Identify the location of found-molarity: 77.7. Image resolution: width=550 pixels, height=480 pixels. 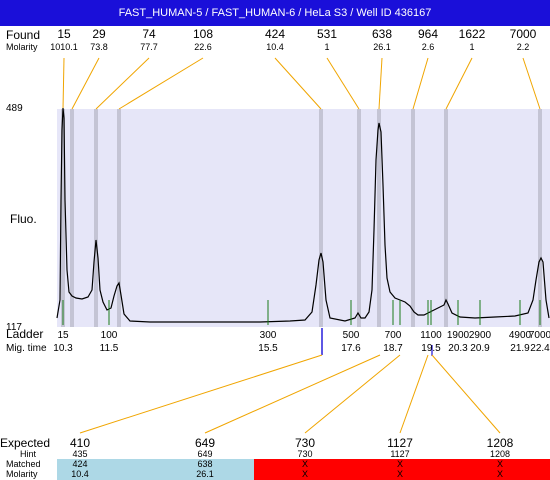
(149, 47).